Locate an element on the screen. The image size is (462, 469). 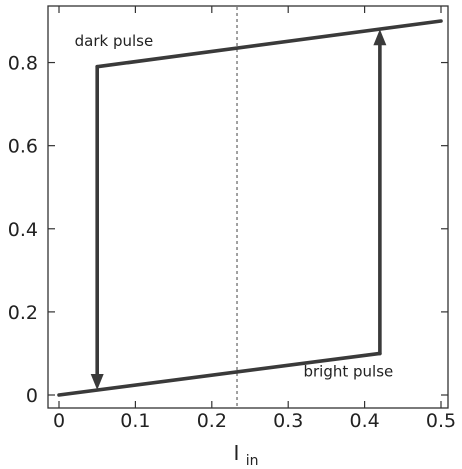
x-axis-label: I in is located at coordinates (245, 455).